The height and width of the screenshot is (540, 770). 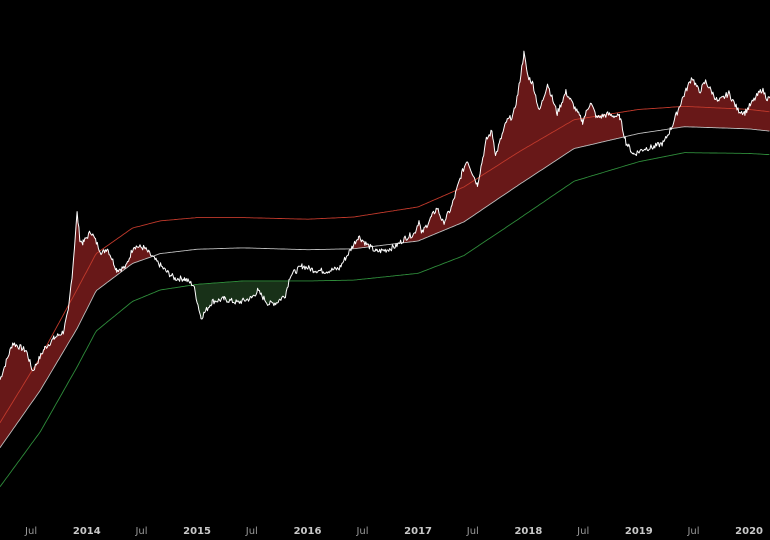 I want to click on undervalued-region, so click(x=240, y=300).